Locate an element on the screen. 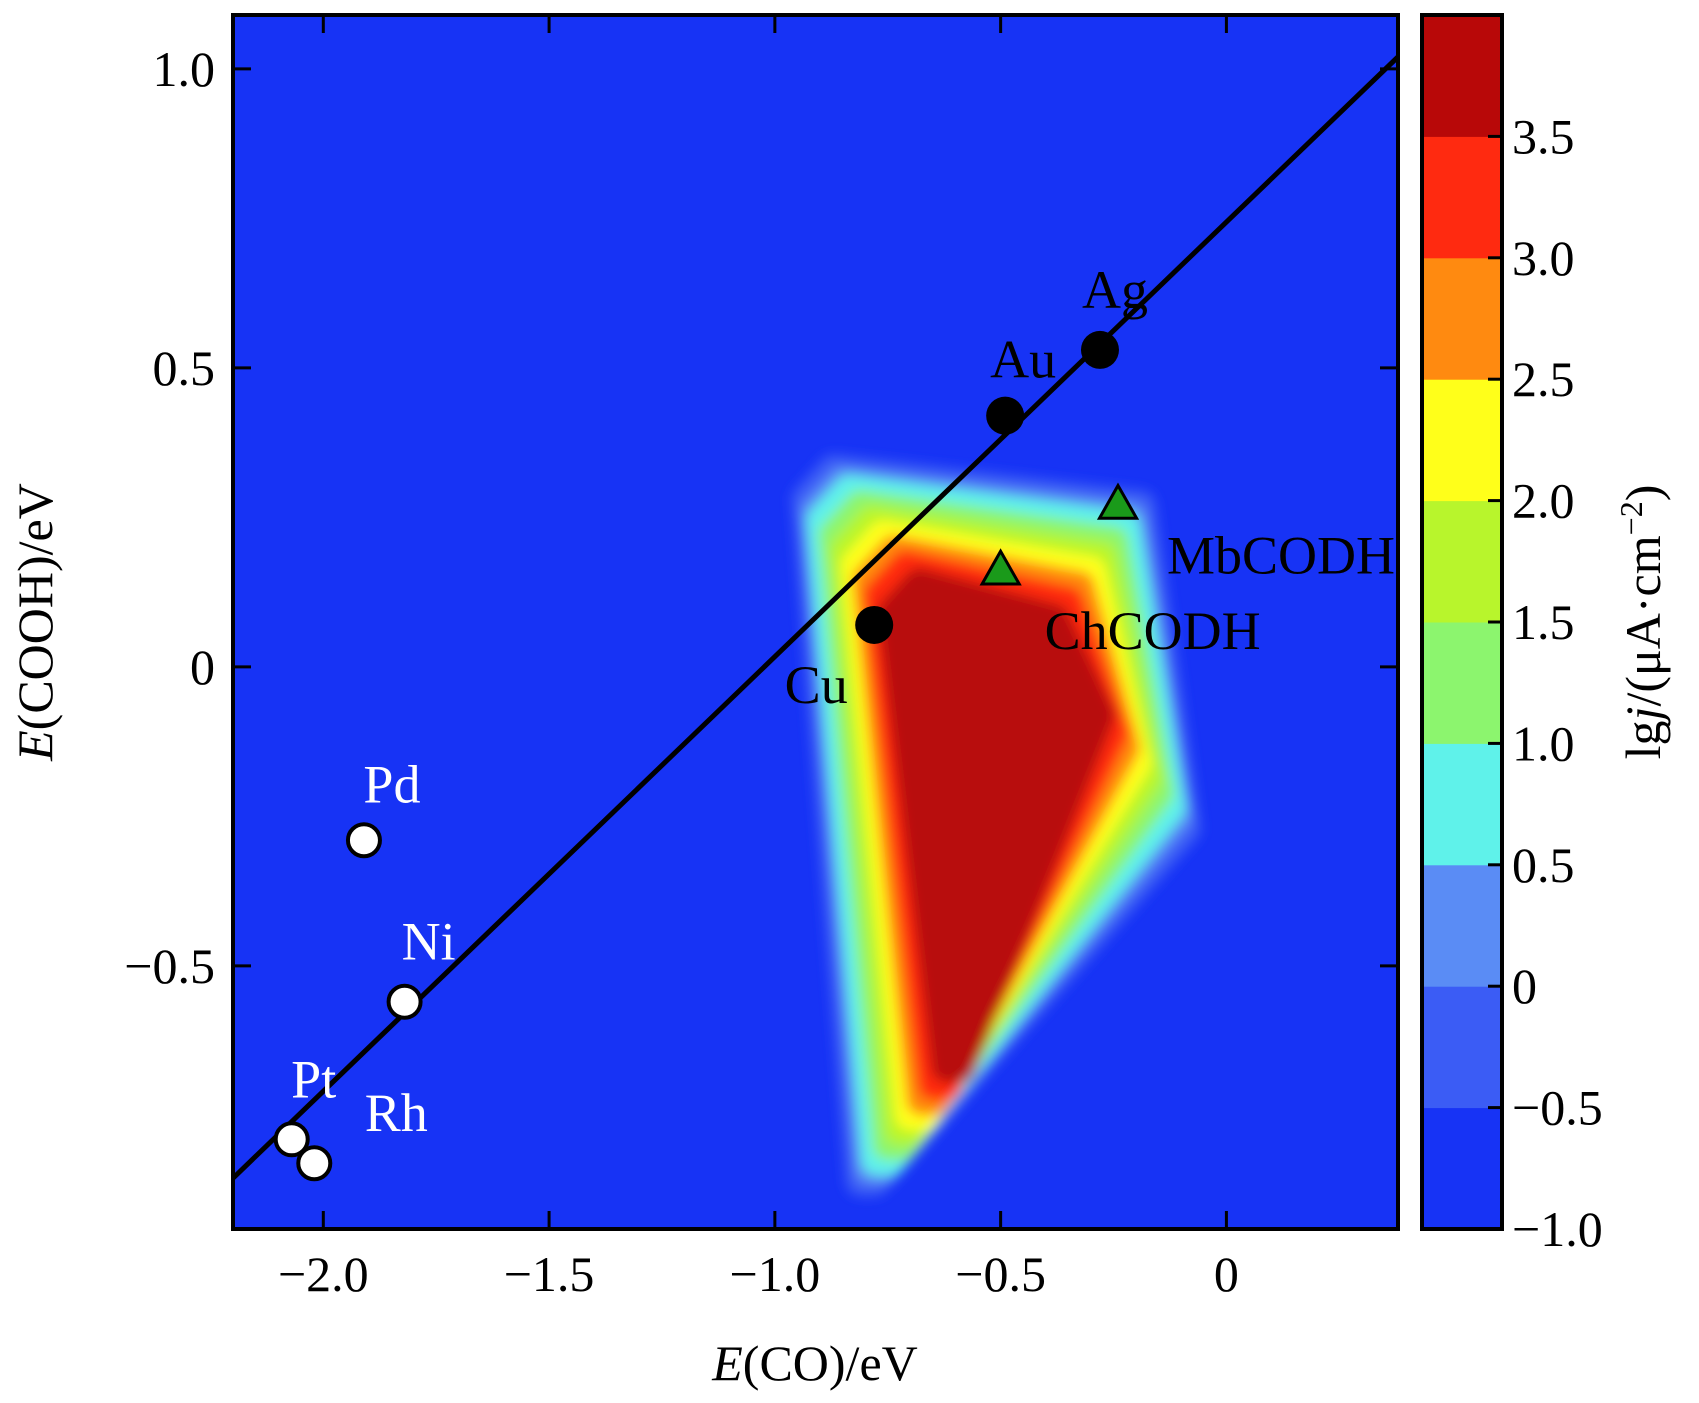 The width and height of the screenshot is (1699, 1403). label-pt: Pt is located at coordinates (313, 1079).